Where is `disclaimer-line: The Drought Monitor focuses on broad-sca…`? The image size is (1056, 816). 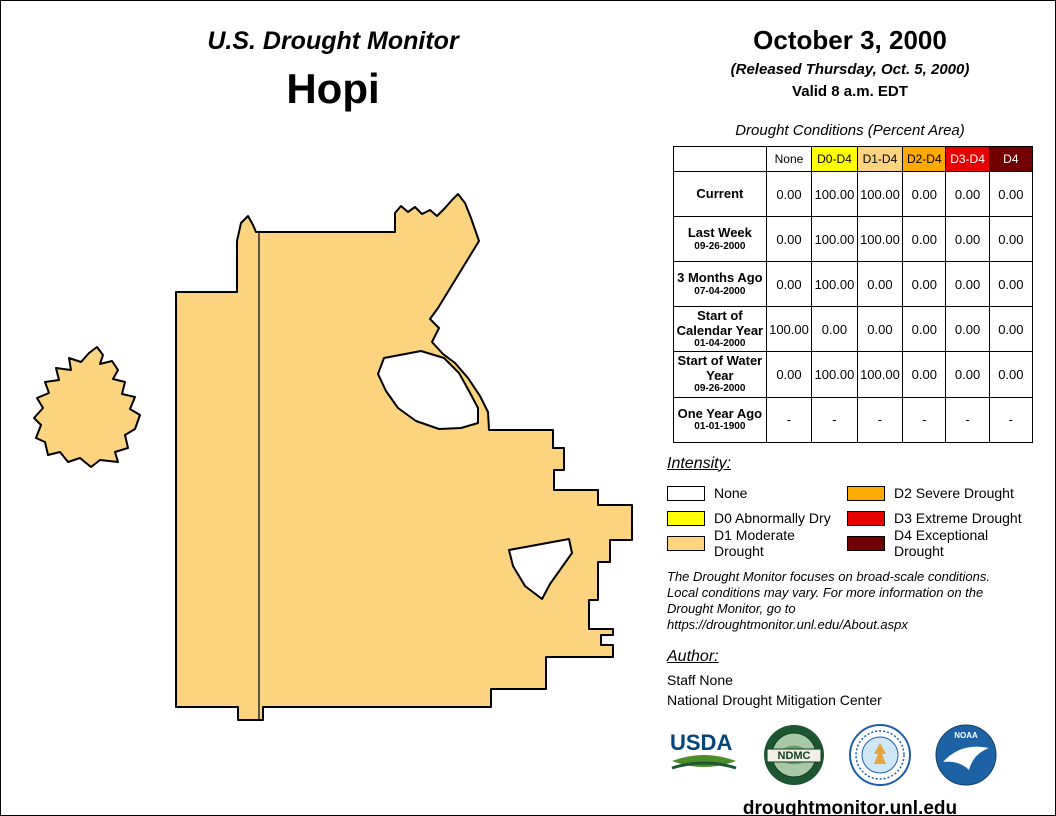 disclaimer-line: The Drought Monitor focuses on broad-sca… is located at coordinates (829, 576).